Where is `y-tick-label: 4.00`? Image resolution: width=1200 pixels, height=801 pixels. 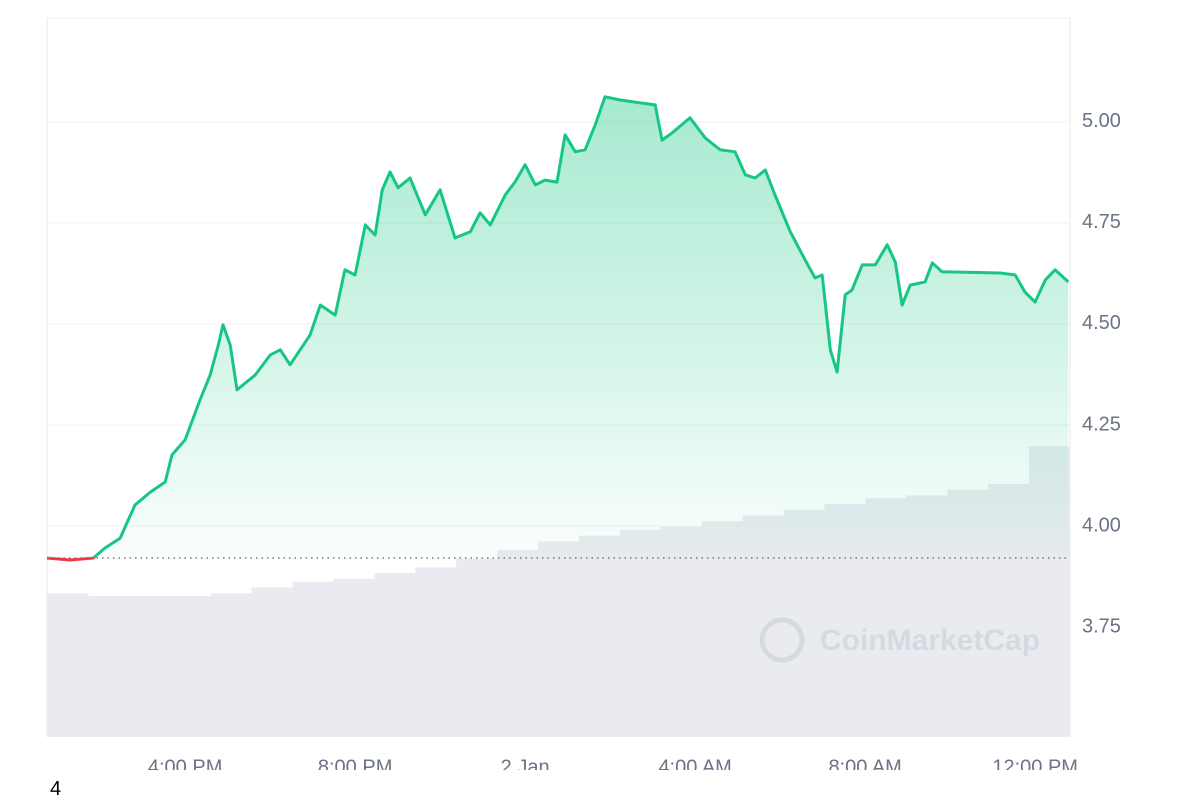
y-tick-label: 4.00 is located at coordinates (1101, 525).